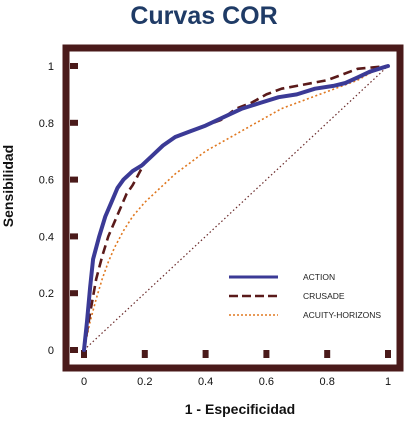  What do you see at coordinates (46, 124) in the screenshot?
I see `y-tick-label: 0.8` at bounding box center [46, 124].